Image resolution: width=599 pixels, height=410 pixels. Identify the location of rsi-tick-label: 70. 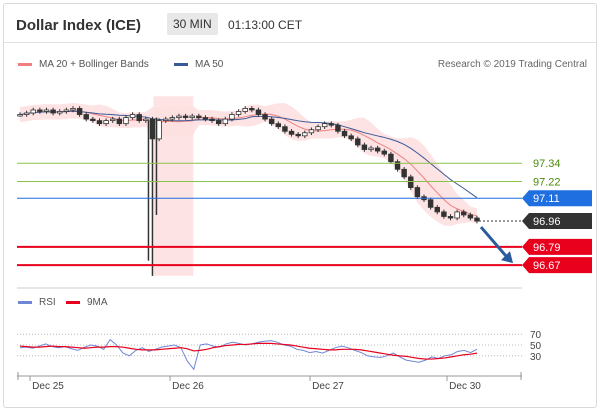
(536, 335).